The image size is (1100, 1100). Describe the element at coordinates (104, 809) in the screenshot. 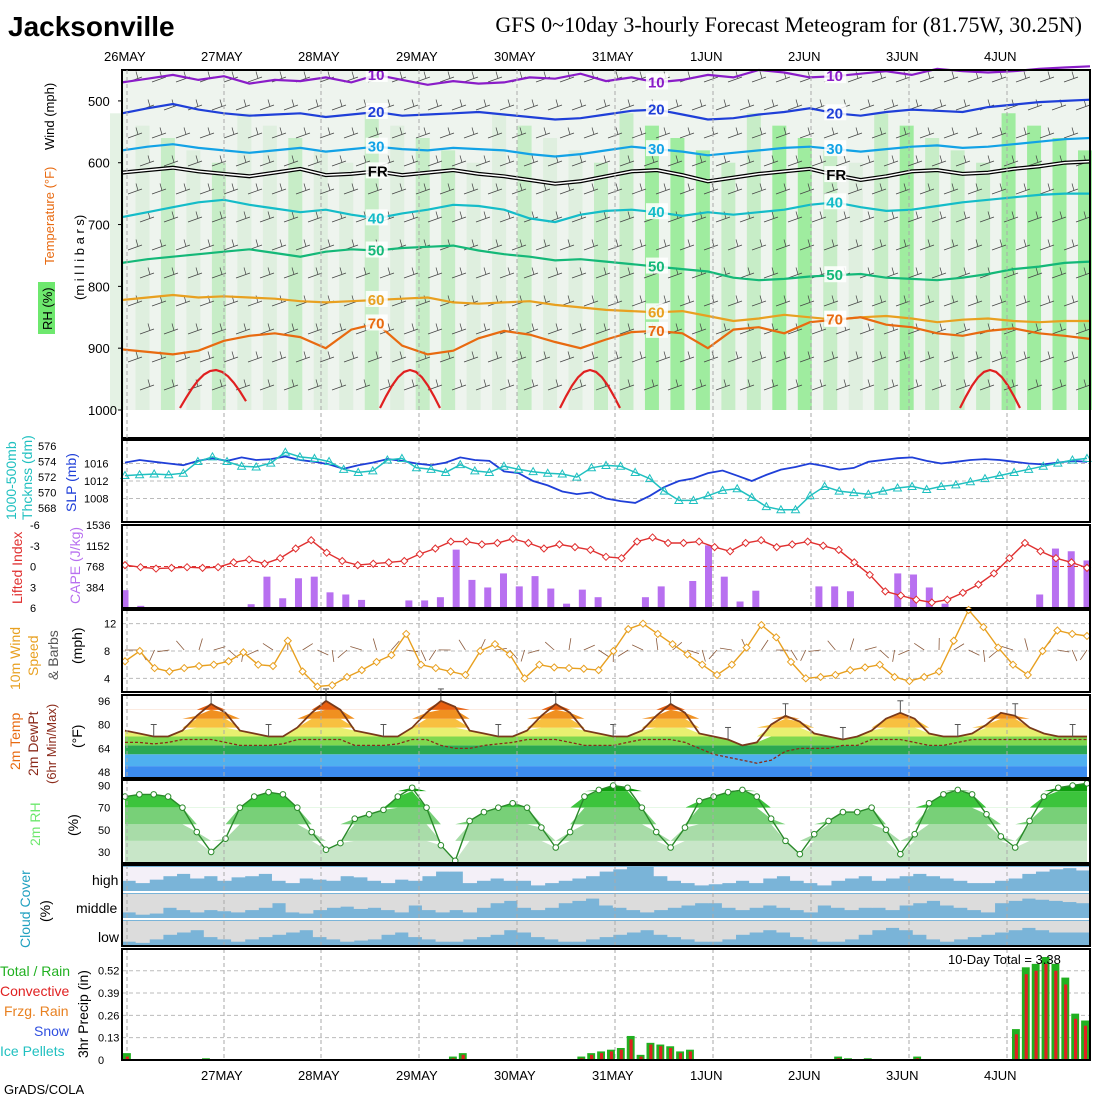

I see `rh-tick-label: 70` at that location.